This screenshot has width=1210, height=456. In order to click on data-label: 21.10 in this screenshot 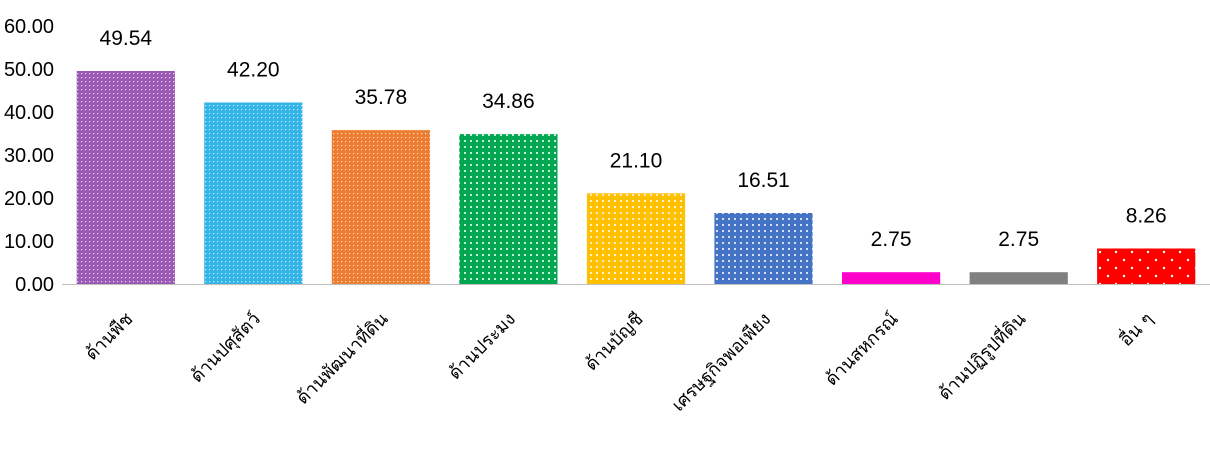, I will do `click(636, 160)`.